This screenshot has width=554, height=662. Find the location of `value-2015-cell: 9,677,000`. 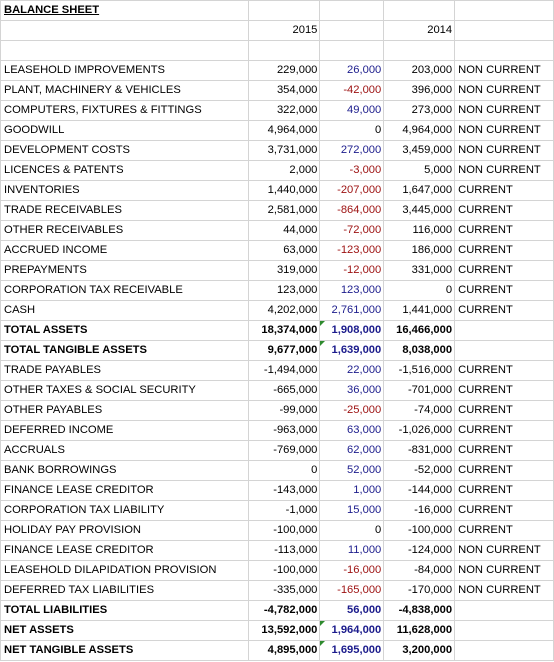

value-2015-cell: 9,677,000 is located at coordinates (284, 350).